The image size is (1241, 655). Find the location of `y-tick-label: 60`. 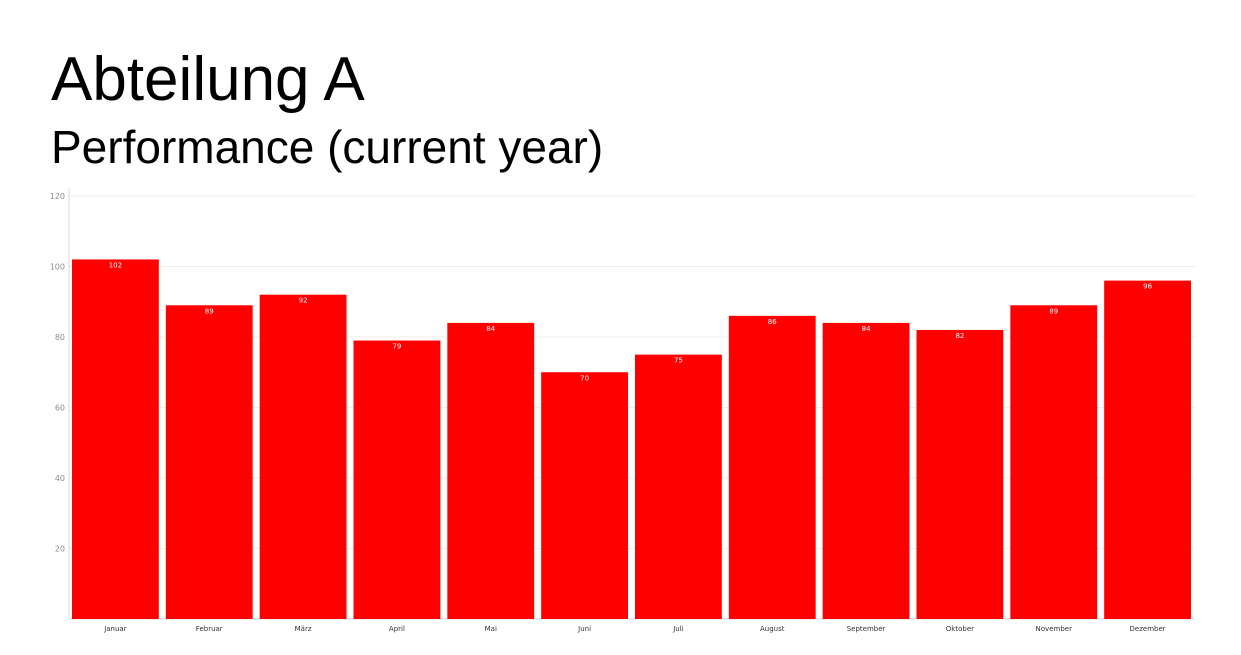

y-tick-label: 60 is located at coordinates (60, 408).